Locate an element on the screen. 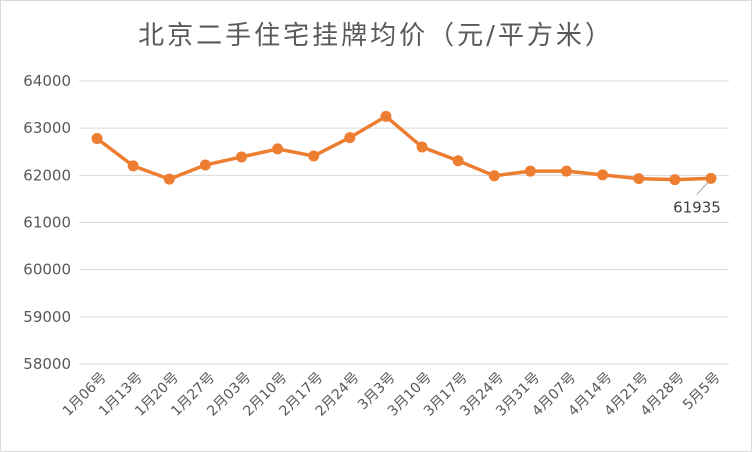  y-tick-label: 62000 is located at coordinates (47, 175).